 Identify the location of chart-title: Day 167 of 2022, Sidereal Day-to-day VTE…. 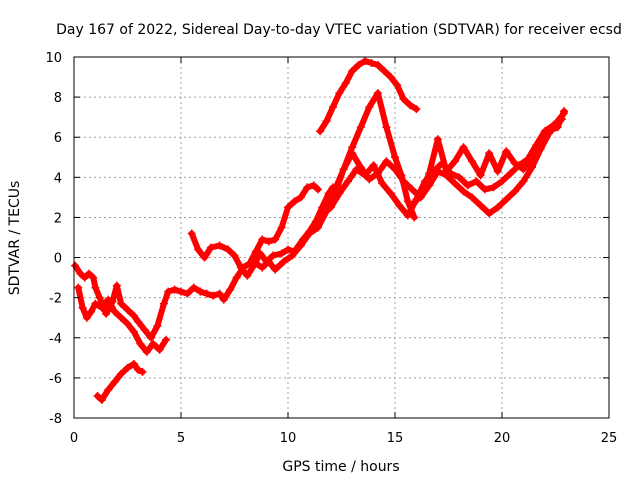
(339, 30).